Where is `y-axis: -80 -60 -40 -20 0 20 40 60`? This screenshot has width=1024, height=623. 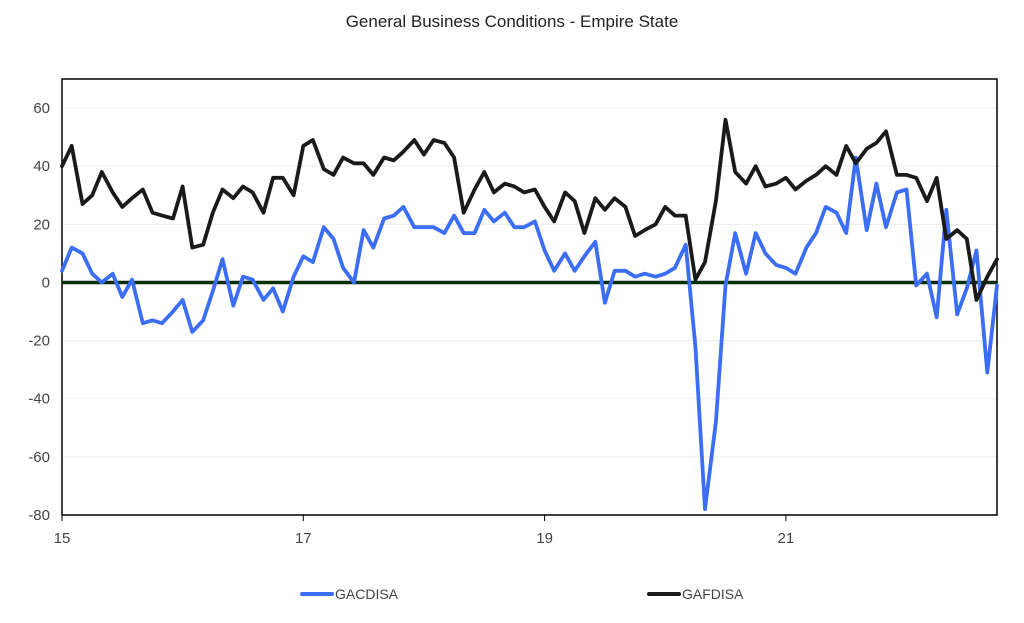
y-axis: -80 -60 -40 -20 0 20 40 60 is located at coordinates (39, 312).